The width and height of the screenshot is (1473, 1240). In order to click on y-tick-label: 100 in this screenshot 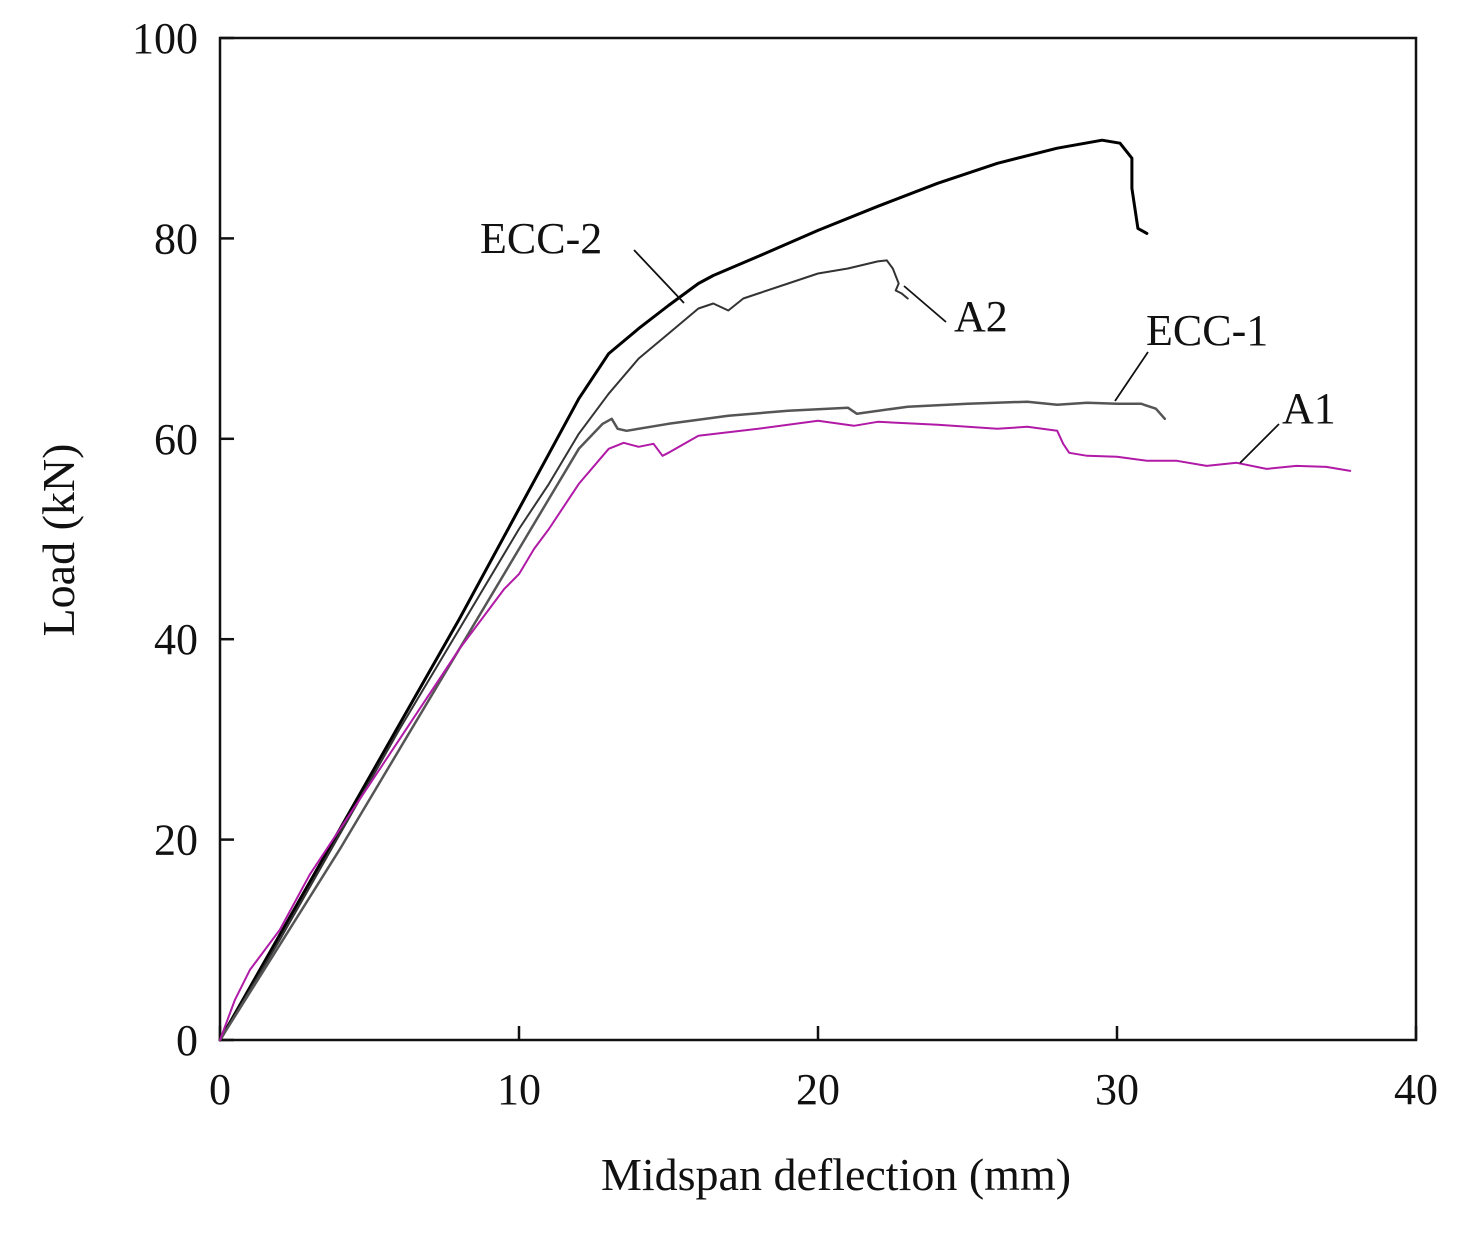, I will do `click(165, 38)`.